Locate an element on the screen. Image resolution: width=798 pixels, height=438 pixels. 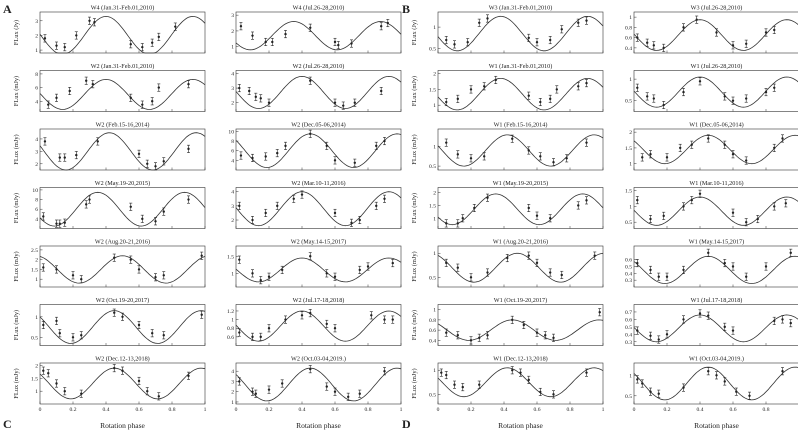
x-tick-label: 0.4 is located at coordinates (302, 410).